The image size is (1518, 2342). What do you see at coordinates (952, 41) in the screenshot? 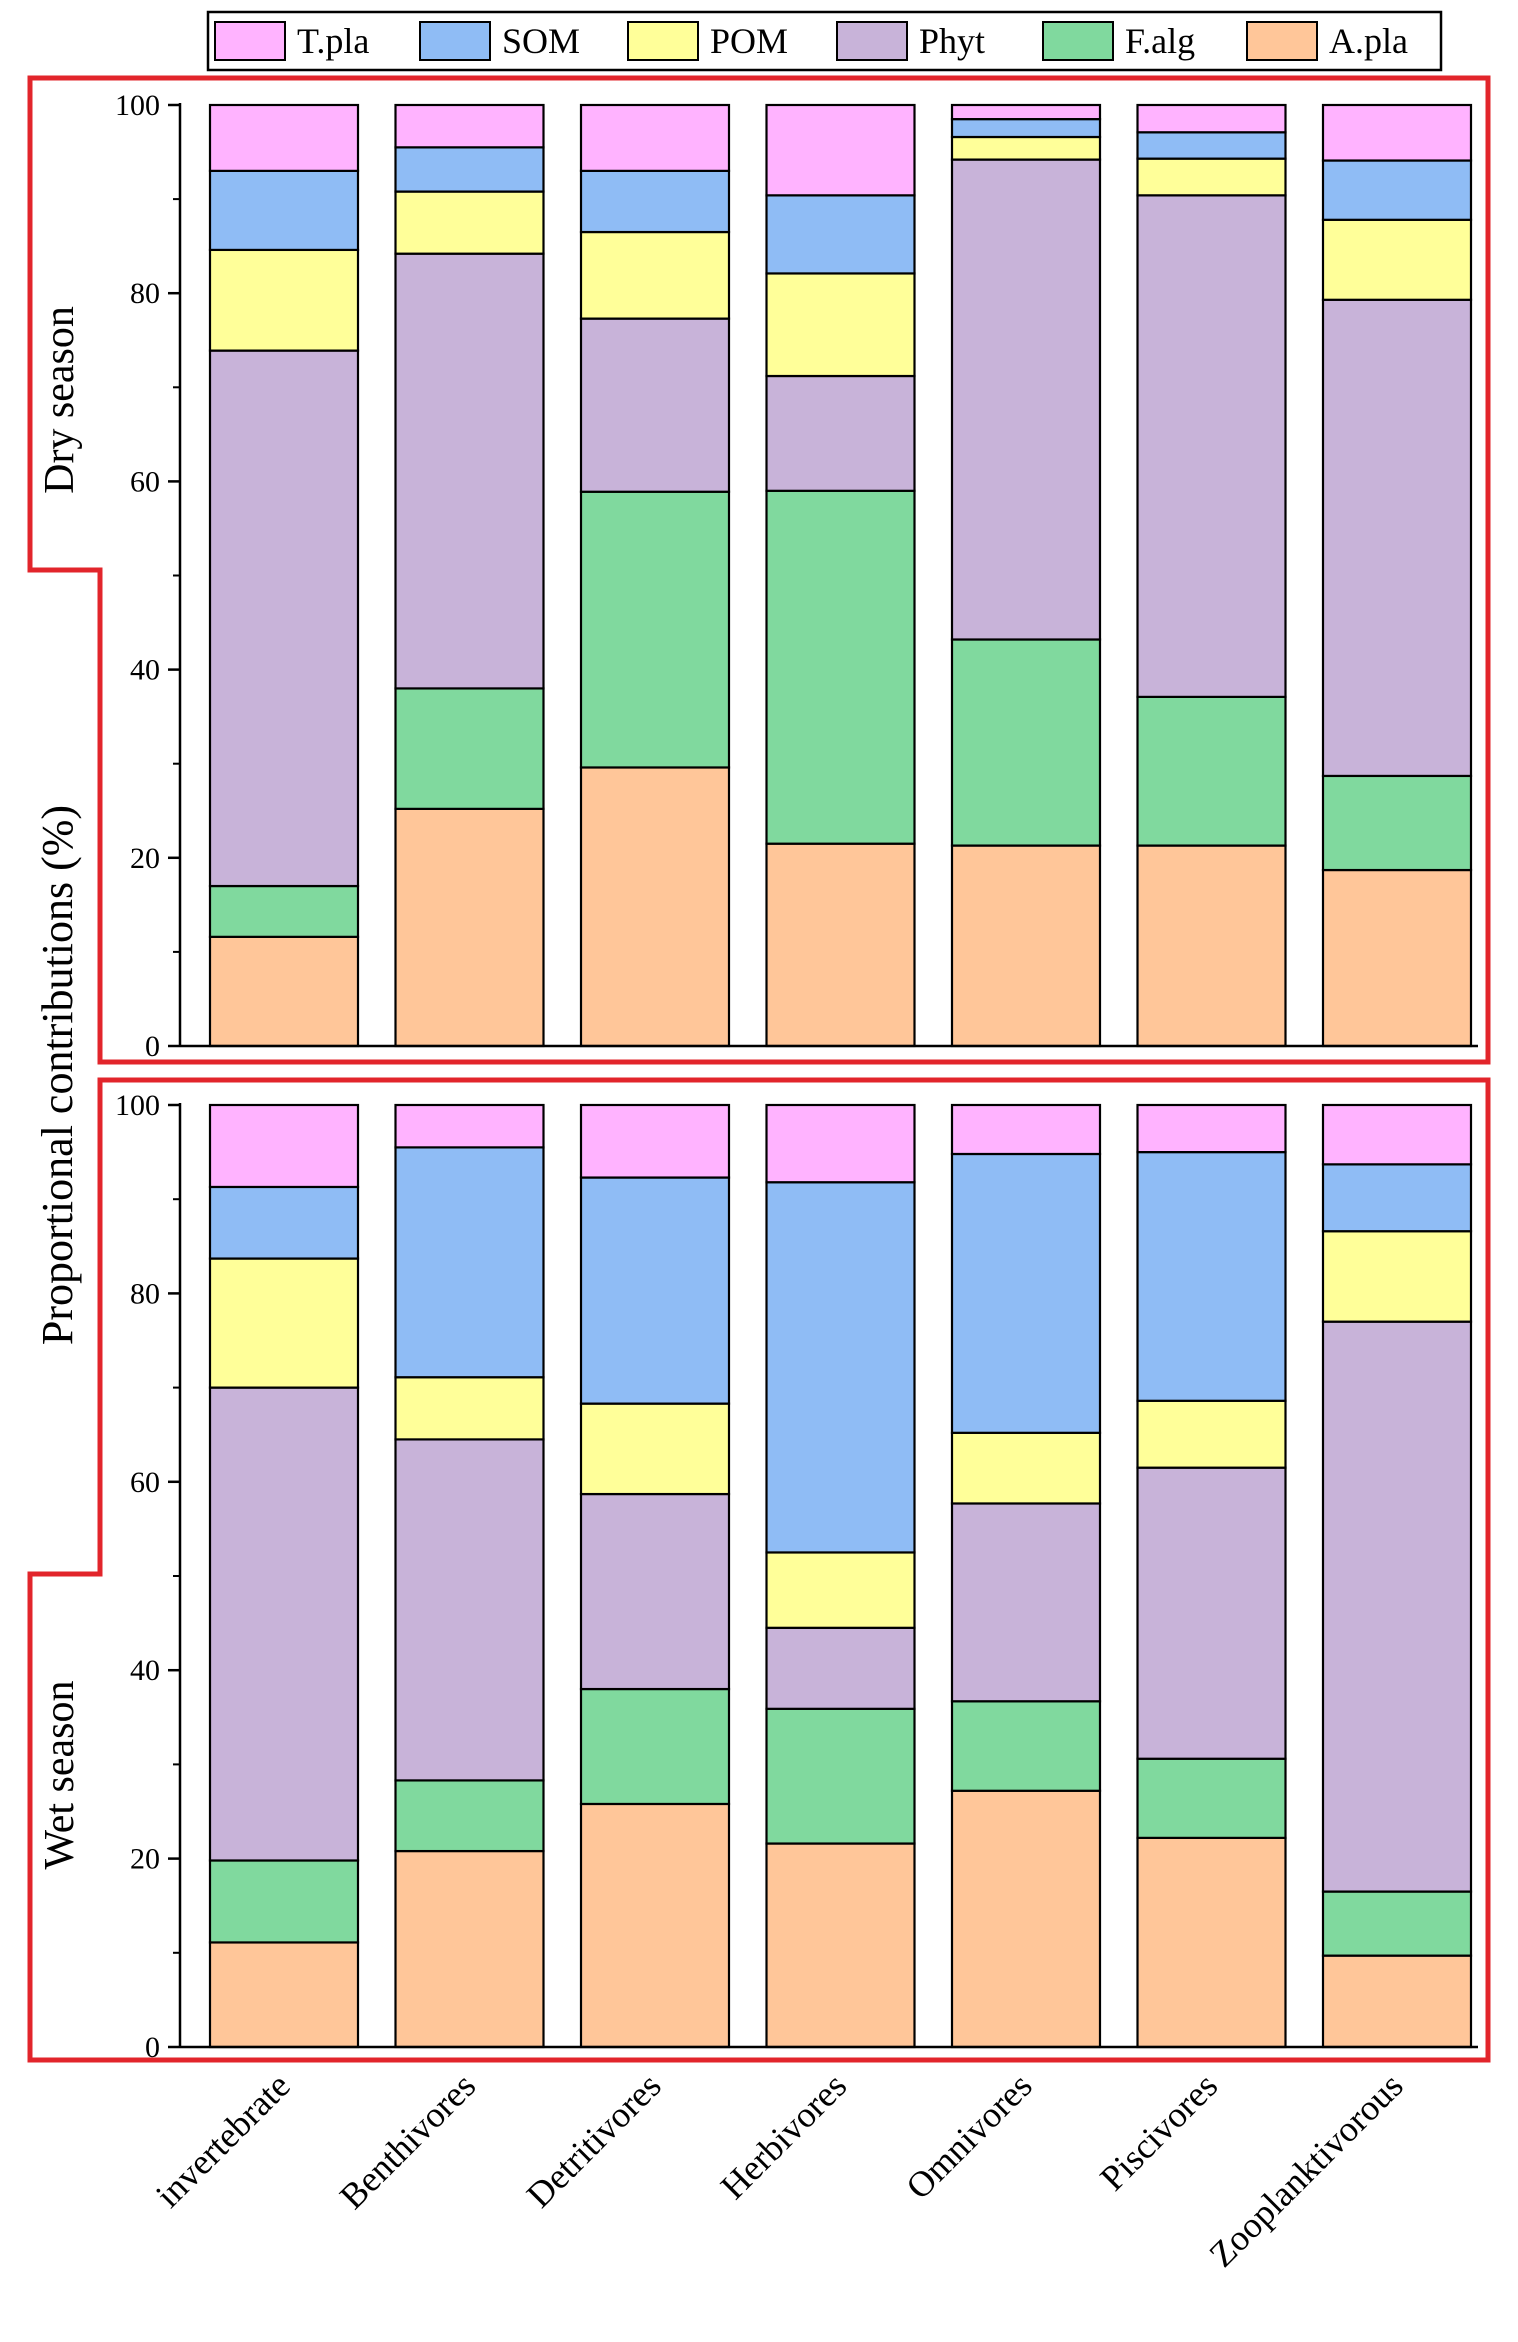
I see `legend-label: Phyt` at bounding box center [952, 41].